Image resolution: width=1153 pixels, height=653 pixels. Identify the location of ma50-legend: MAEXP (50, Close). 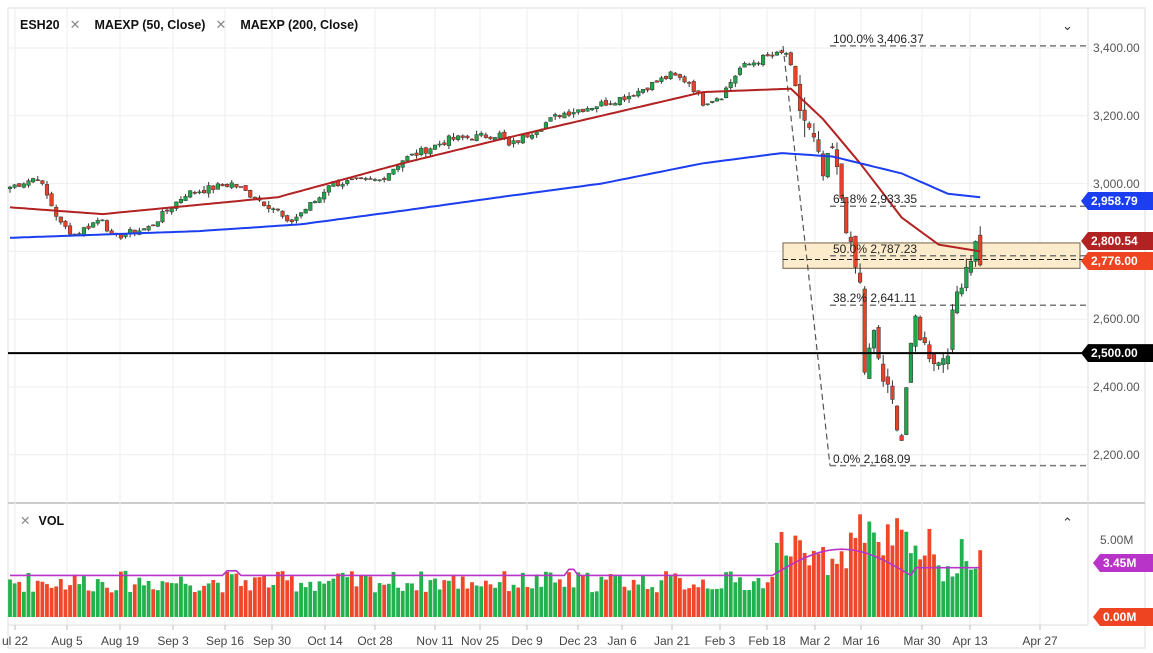
(150, 25).